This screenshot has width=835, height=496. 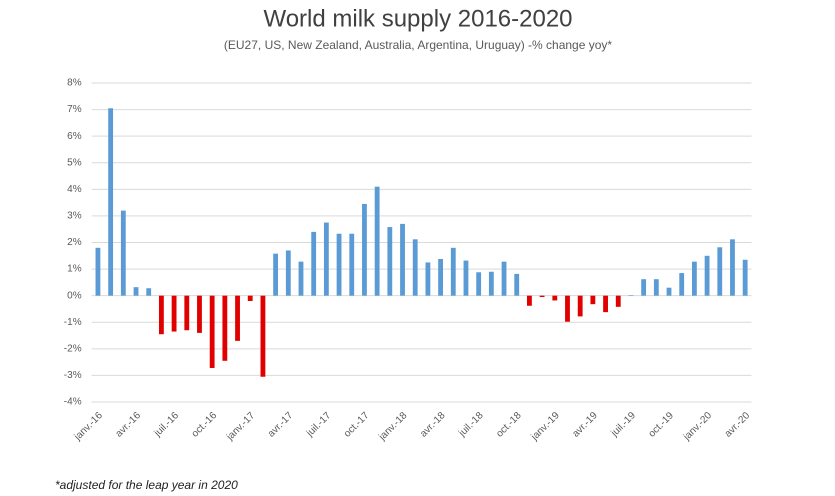 What do you see at coordinates (281, 425) in the screenshot?
I see `x-tick-label: avr.-17` at bounding box center [281, 425].